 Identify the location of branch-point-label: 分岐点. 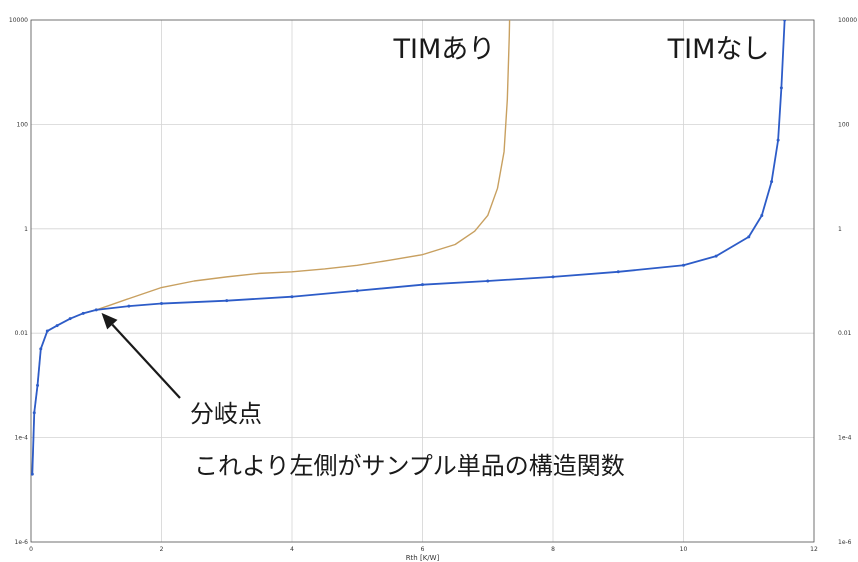
(226, 414).